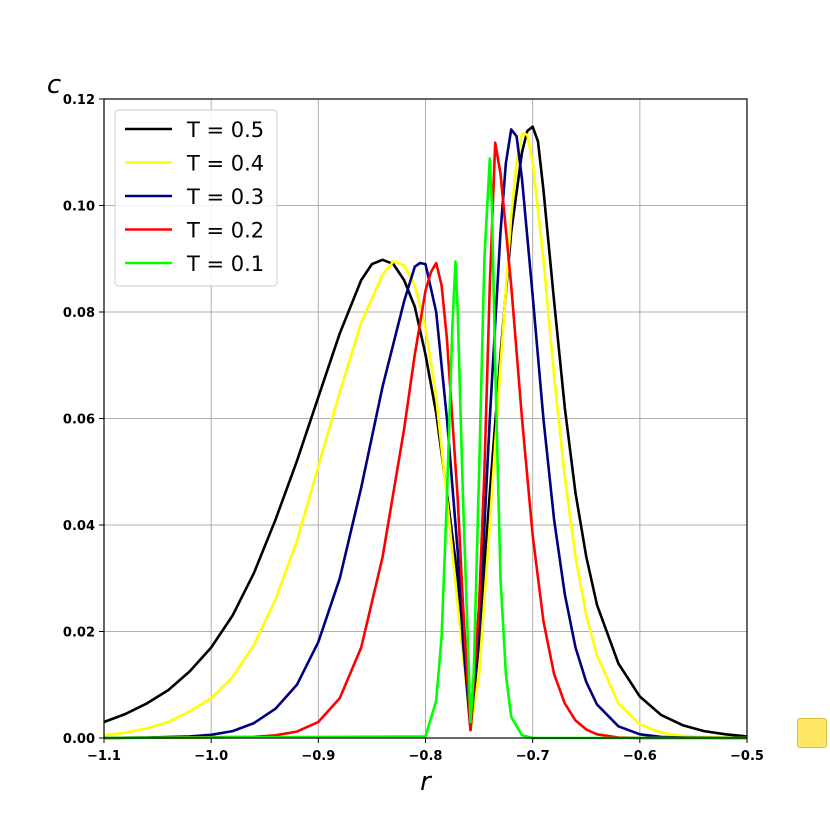 The width and height of the screenshot is (830, 830). What do you see at coordinates (812, 733) in the screenshot?
I see `yellow-swatch-button` at bounding box center [812, 733].